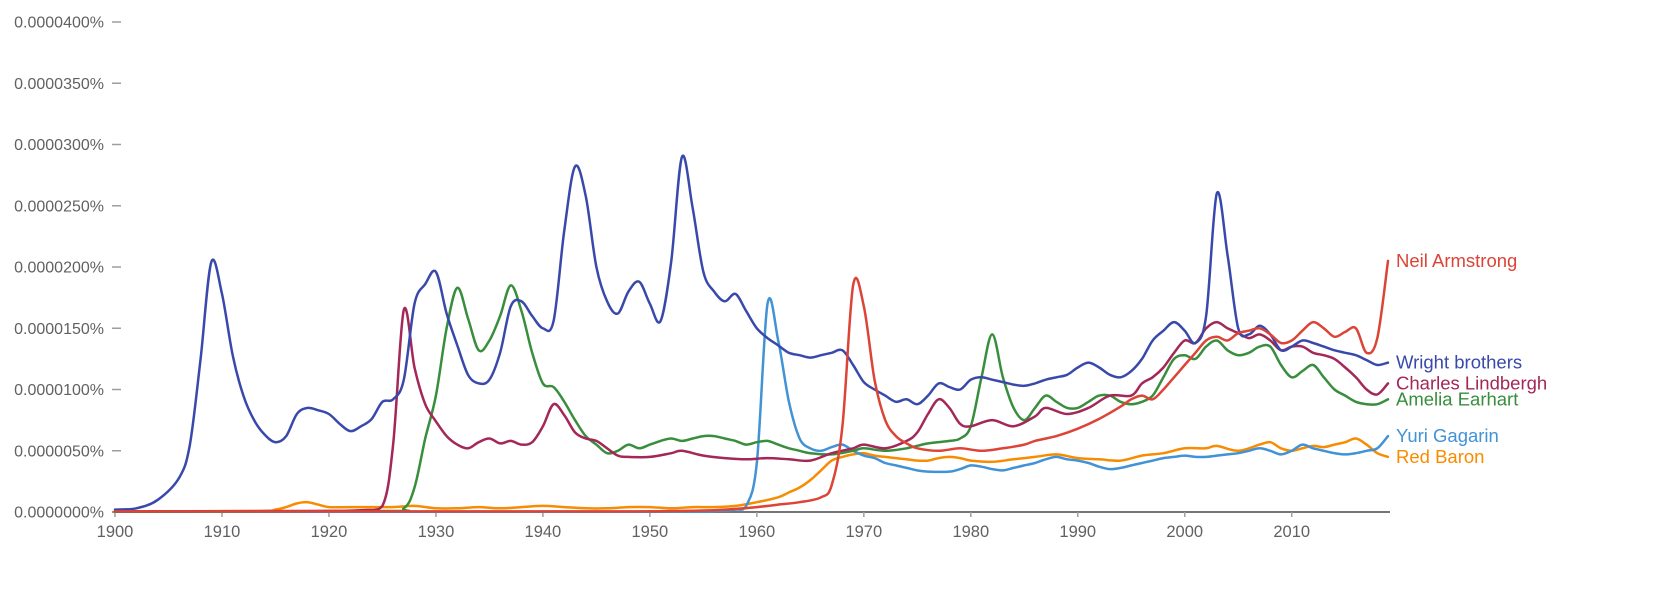 Image resolution: width=1672 pixels, height=591 pixels. What do you see at coordinates (1291, 532) in the screenshot?
I see `x-tick-label: 2010` at bounding box center [1291, 532].